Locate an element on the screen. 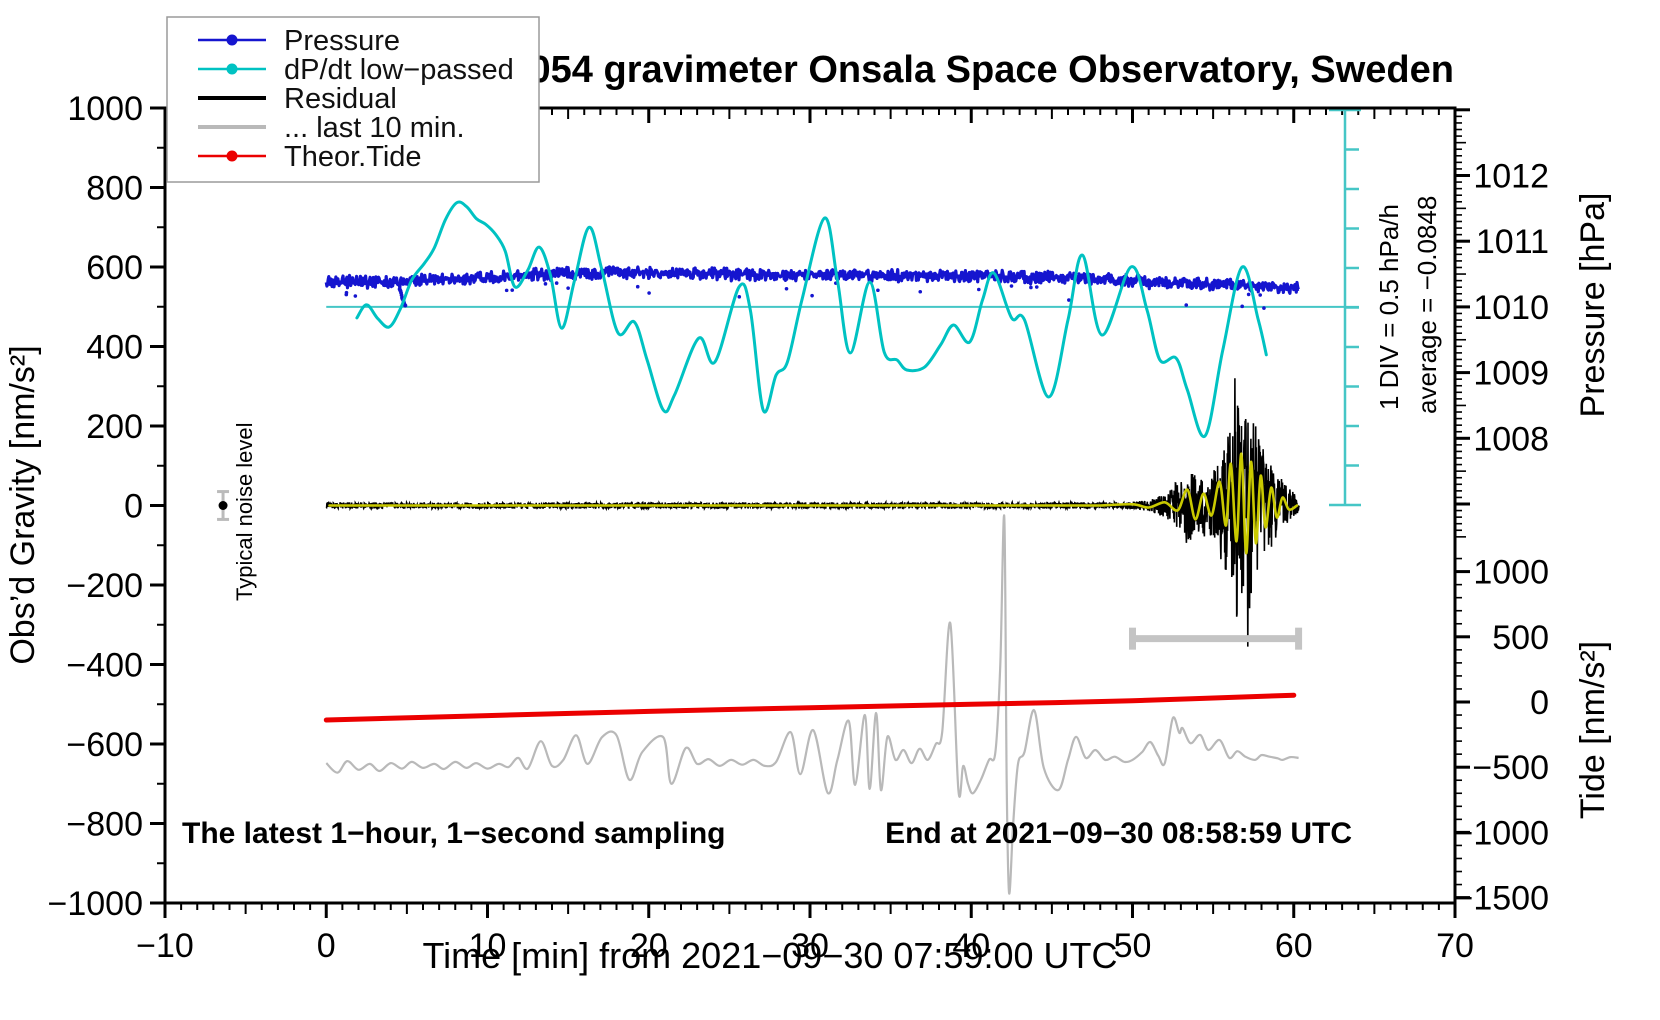 Image resolution: width=1660 pixels, height=1020 pixels. pressure-tick-label: 1012 is located at coordinates (1511, 177).